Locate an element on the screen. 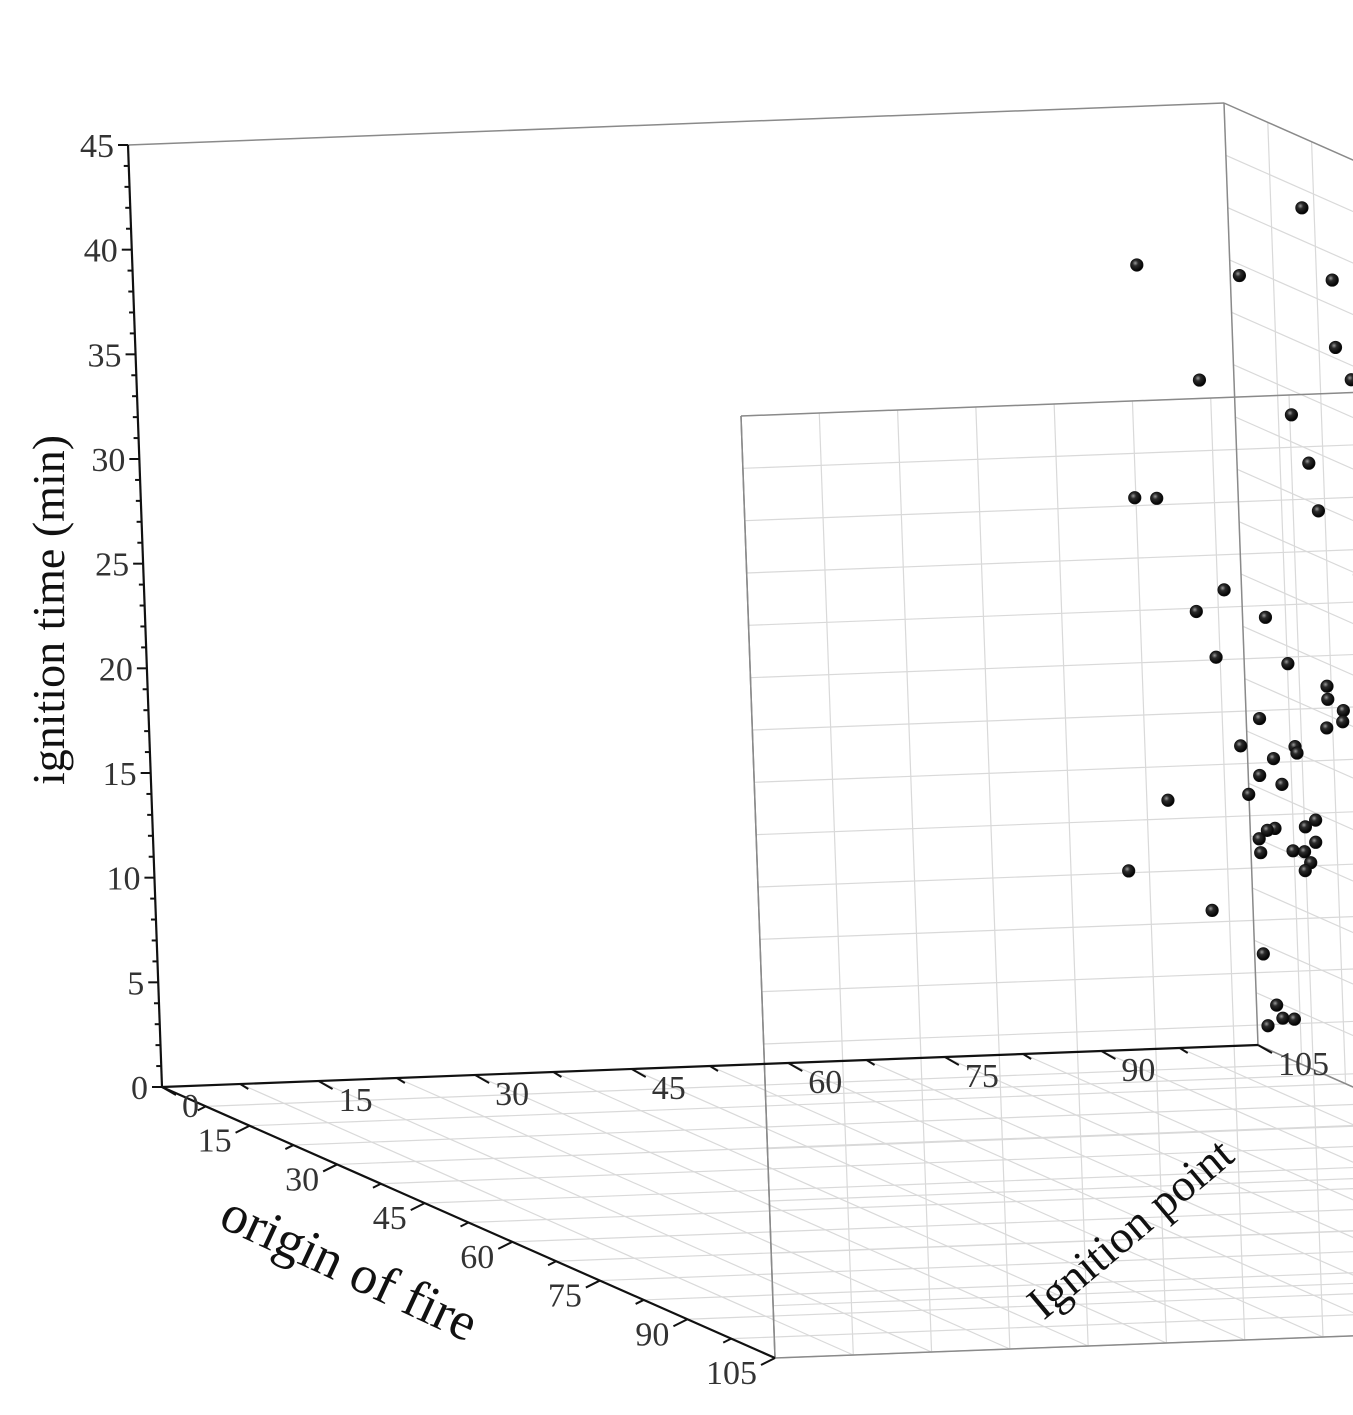  z-tick-label: 0 is located at coordinates (139, 1088).